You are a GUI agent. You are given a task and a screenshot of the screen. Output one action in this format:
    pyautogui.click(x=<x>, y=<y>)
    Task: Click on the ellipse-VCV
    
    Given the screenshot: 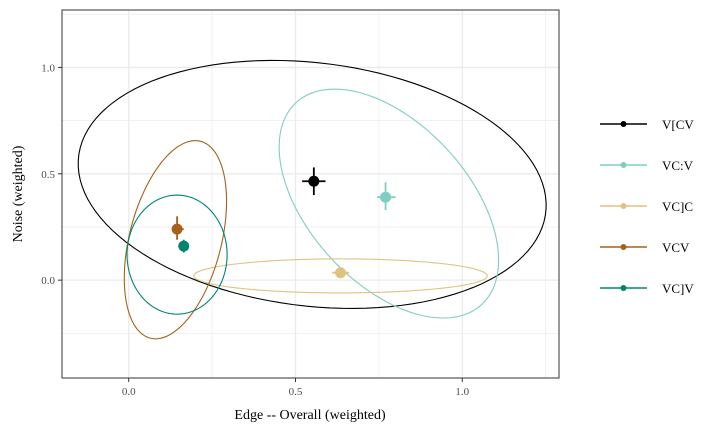 What is the action you would take?
    pyautogui.click(x=175, y=240)
    